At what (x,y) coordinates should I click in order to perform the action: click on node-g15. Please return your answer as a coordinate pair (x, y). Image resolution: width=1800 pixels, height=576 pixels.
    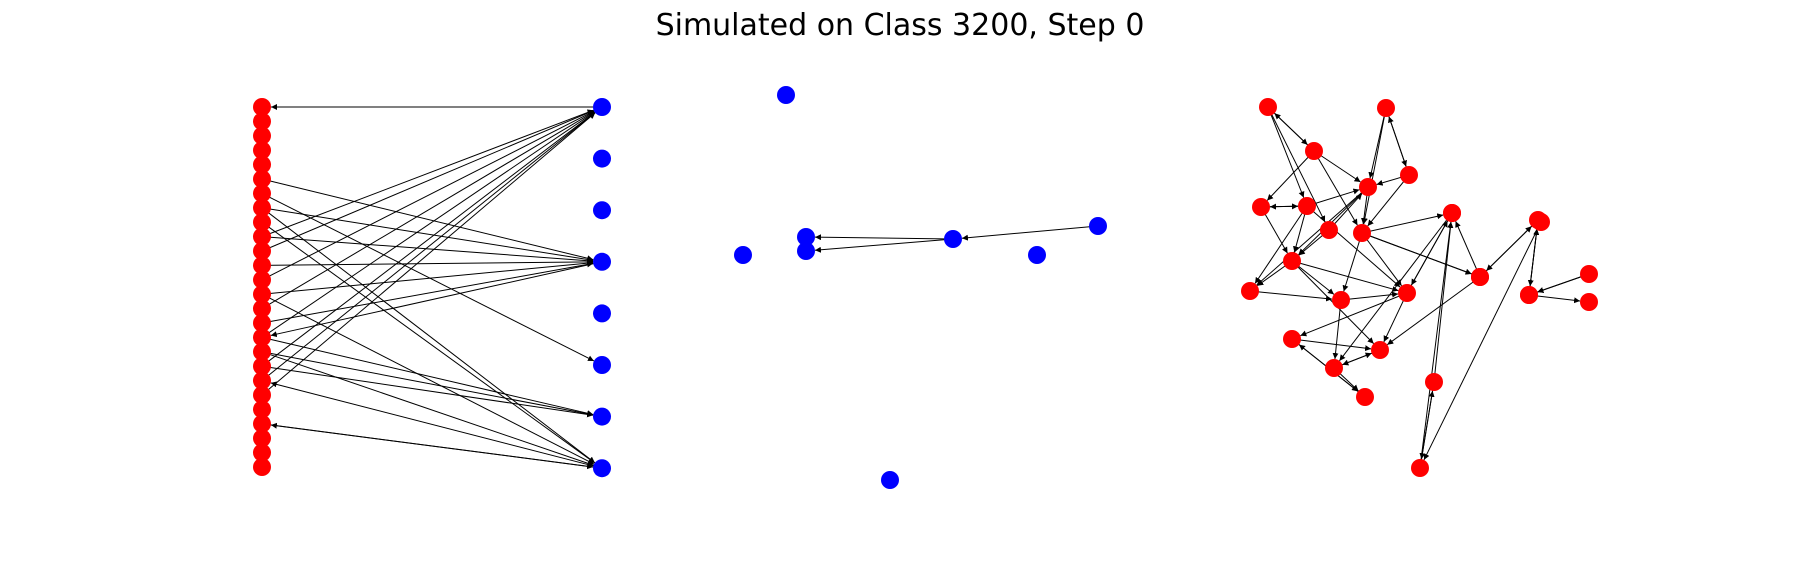
    Looking at the image, I should click on (1292, 339).